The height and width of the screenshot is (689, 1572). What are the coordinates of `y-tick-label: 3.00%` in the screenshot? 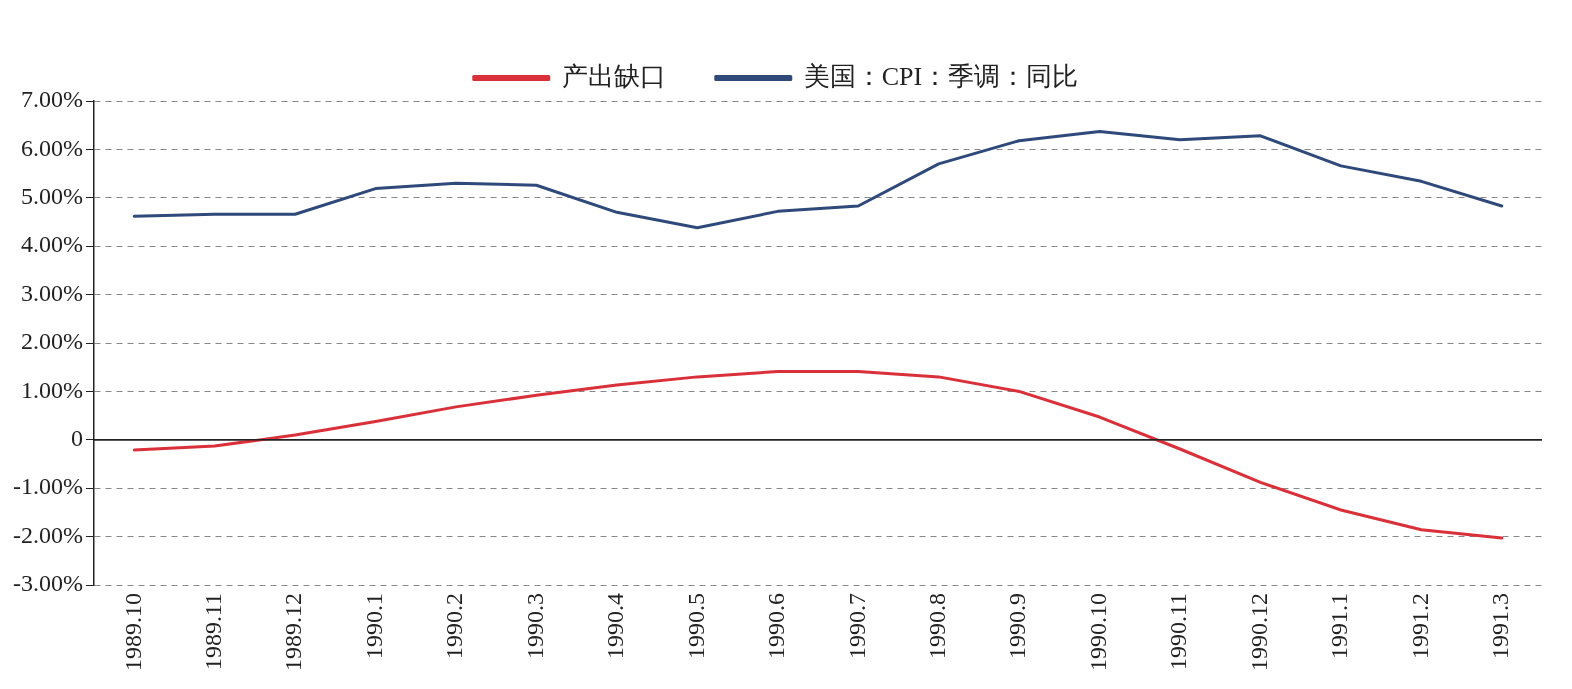 It's located at (51, 292).